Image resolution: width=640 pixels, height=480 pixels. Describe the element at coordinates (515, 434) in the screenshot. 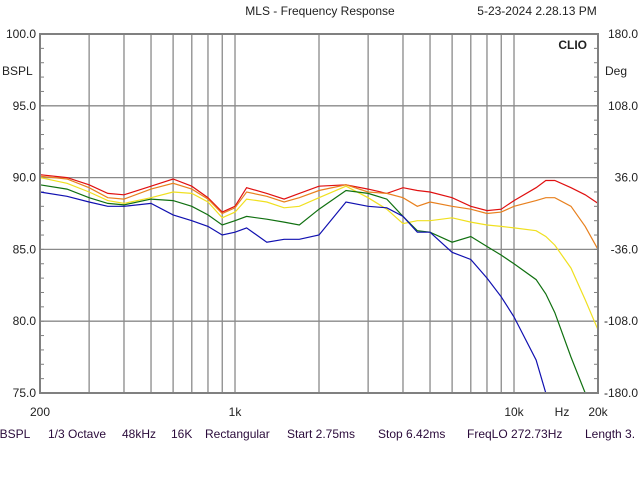

I see `info-item: FreqLO 272.73Hz` at that location.